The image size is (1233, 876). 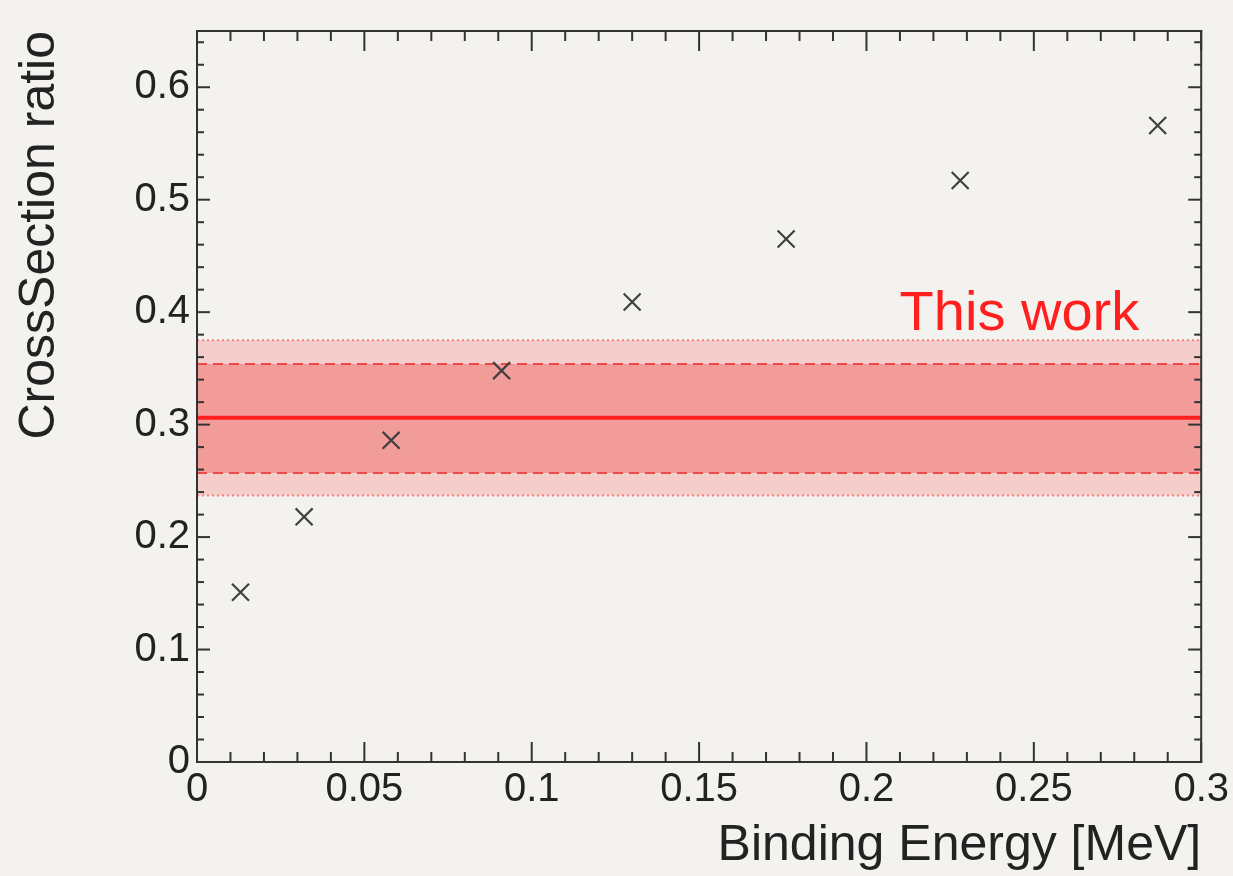 I want to click on ref-line-label: This work, so click(x=1020, y=310).